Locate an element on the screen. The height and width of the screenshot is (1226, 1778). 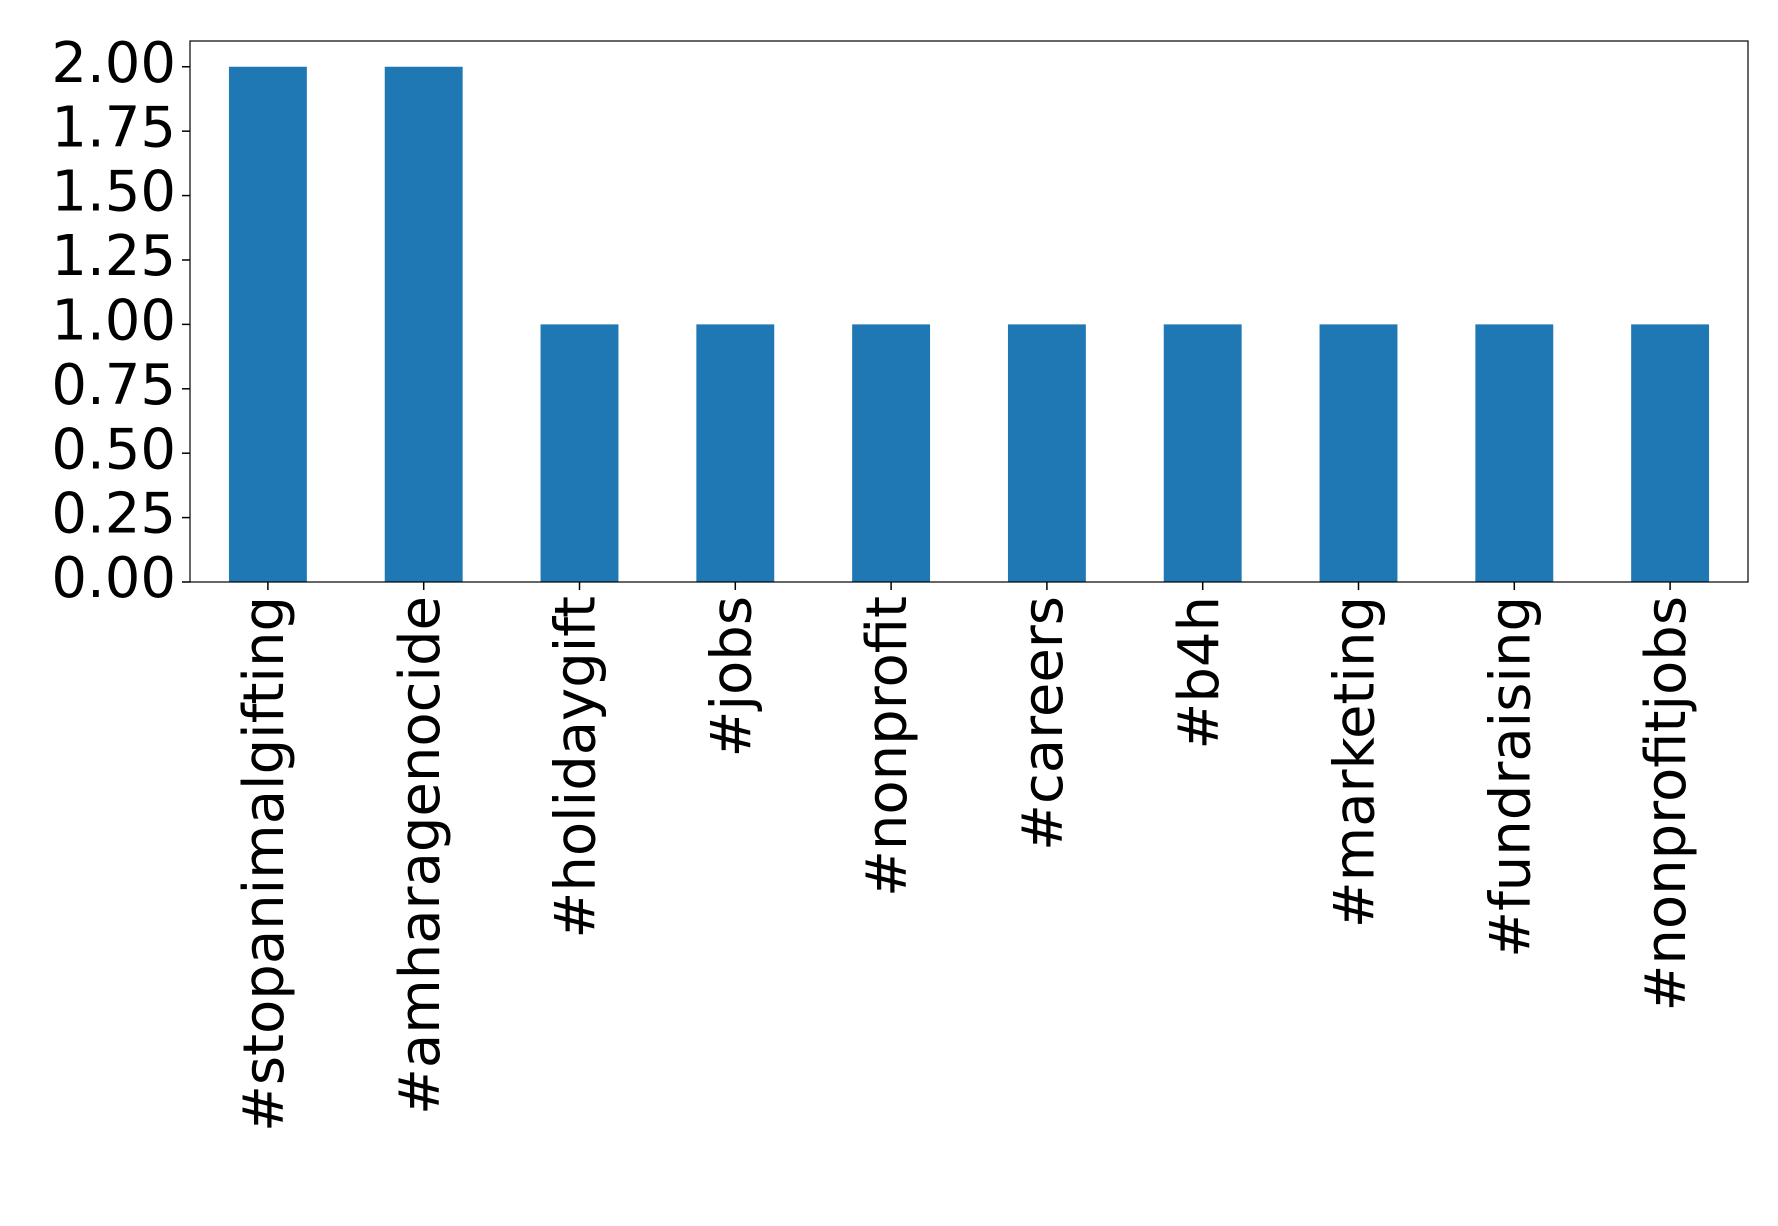
y-tick-label: 1.50 is located at coordinates (113, 192).